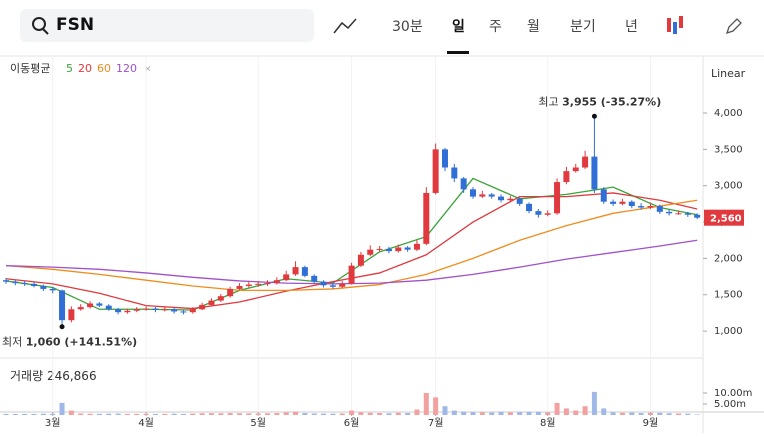  Describe the element at coordinates (548, 101) in the screenshot. I see `extreme-name: 최고` at that location.